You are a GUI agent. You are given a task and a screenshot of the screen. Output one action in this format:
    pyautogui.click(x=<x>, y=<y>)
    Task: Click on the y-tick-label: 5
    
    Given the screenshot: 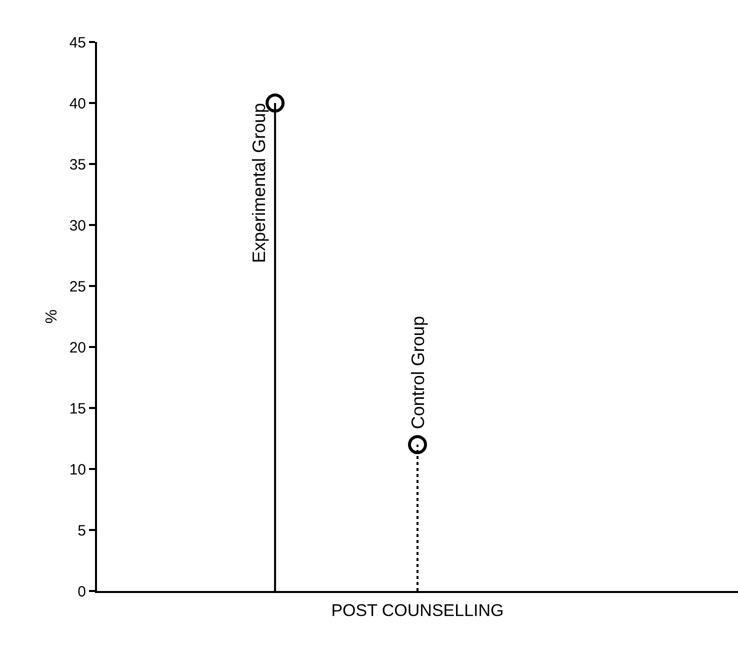 What is the action you would take?
    pyautogui.click(x=82, y=531)
    